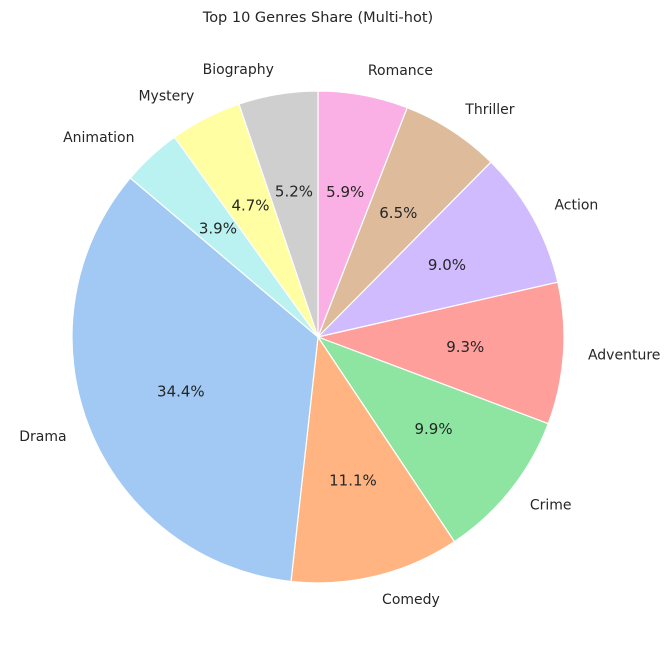  Describe the element at coordinates (317, 18) in the screenshot. I see `chart-title: Top 10 Genres Share (Multi-hot)` at that location.